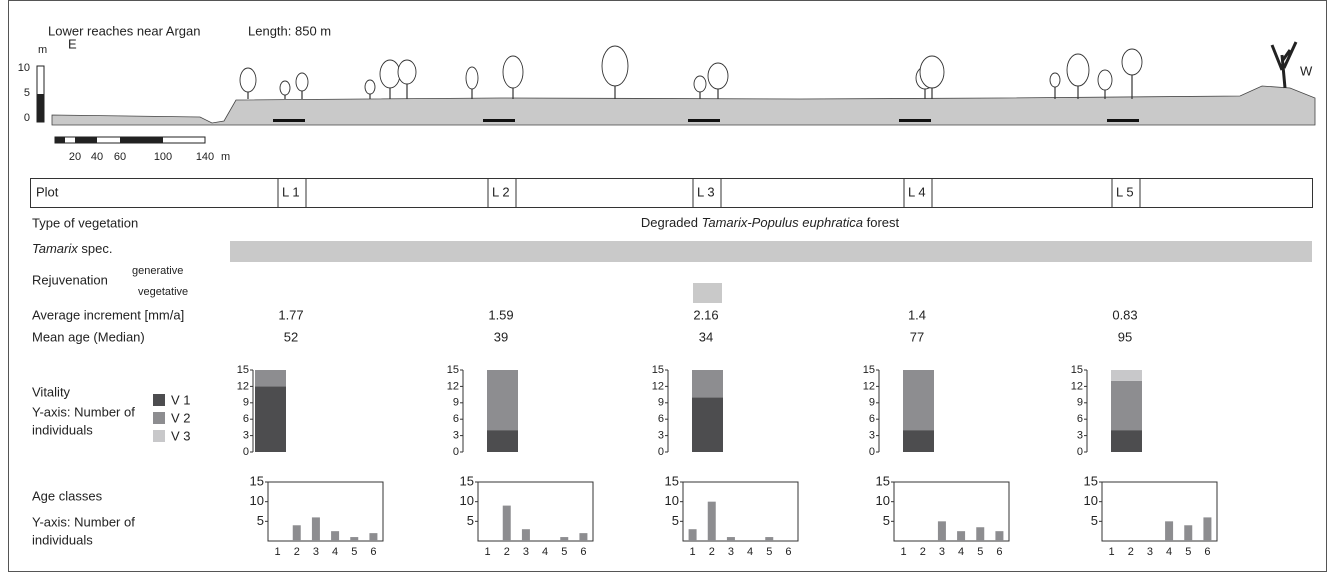 This screenshot has height=572, width=1327. What do you see at coordinates (181, 417) in the screenshot?
I see `legend-label: V 2` at bounding box center [181, 417].